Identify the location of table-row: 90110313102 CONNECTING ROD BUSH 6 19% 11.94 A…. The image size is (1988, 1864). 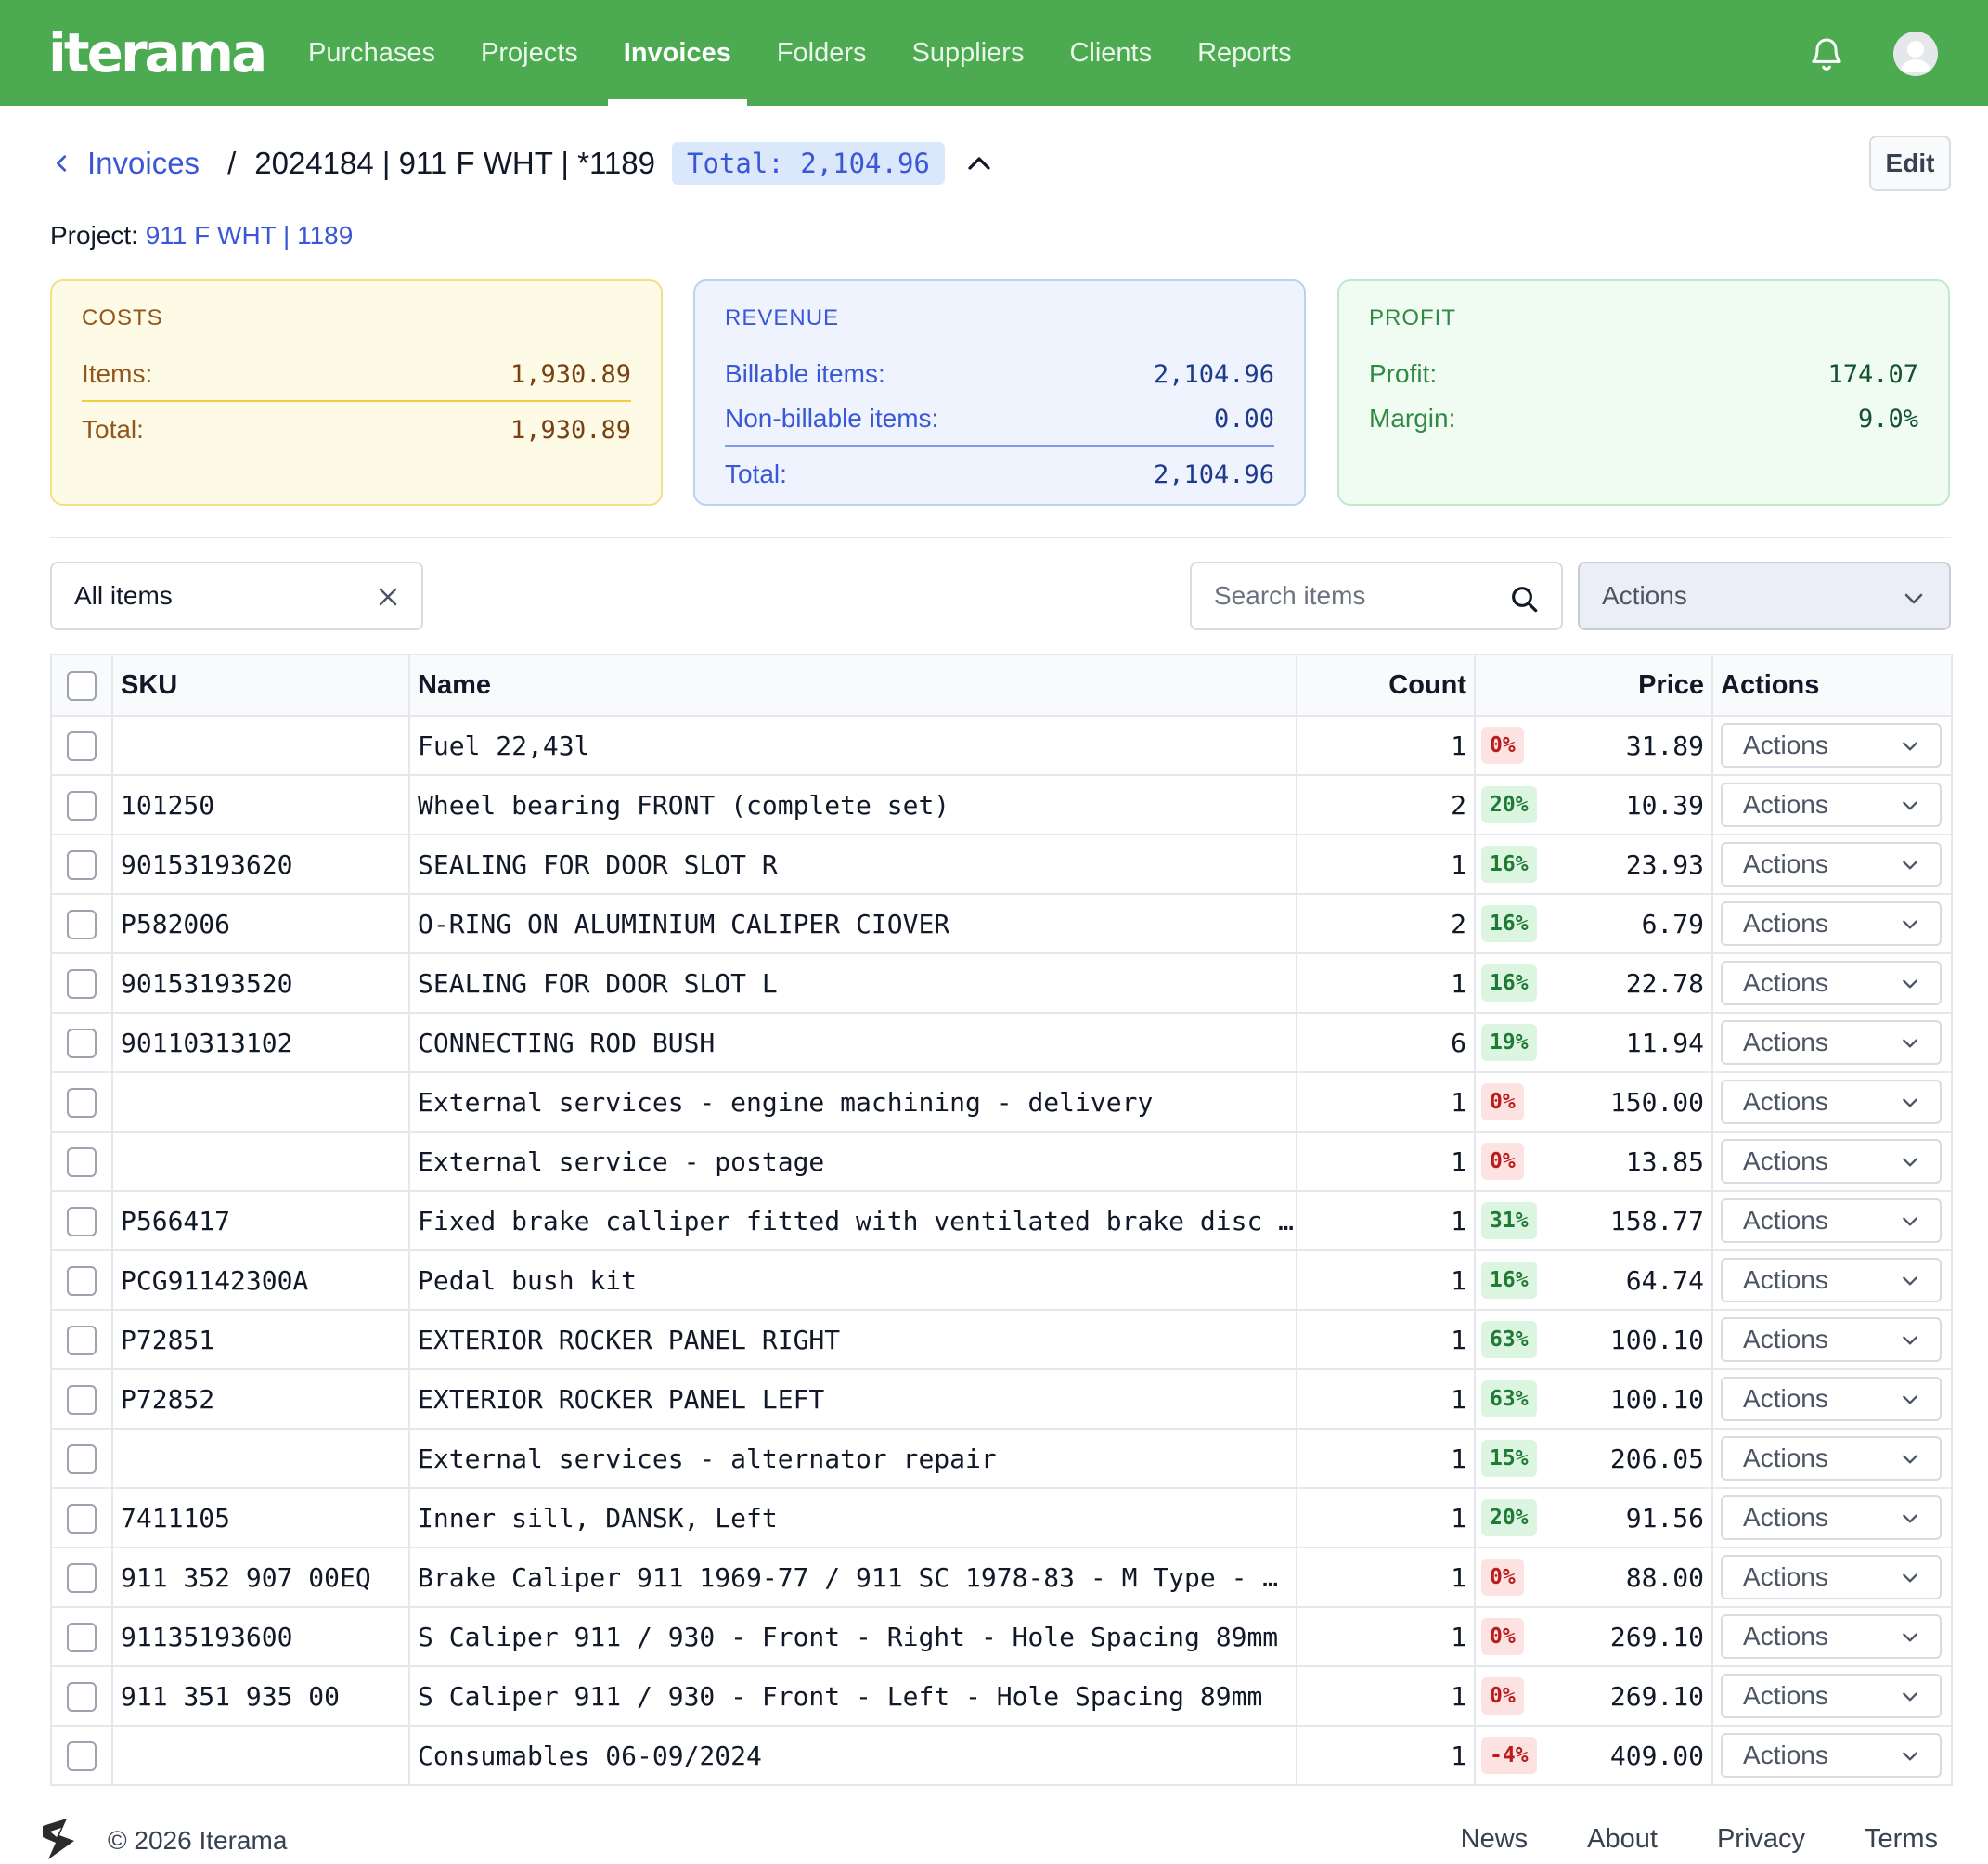
(1002, 1042).